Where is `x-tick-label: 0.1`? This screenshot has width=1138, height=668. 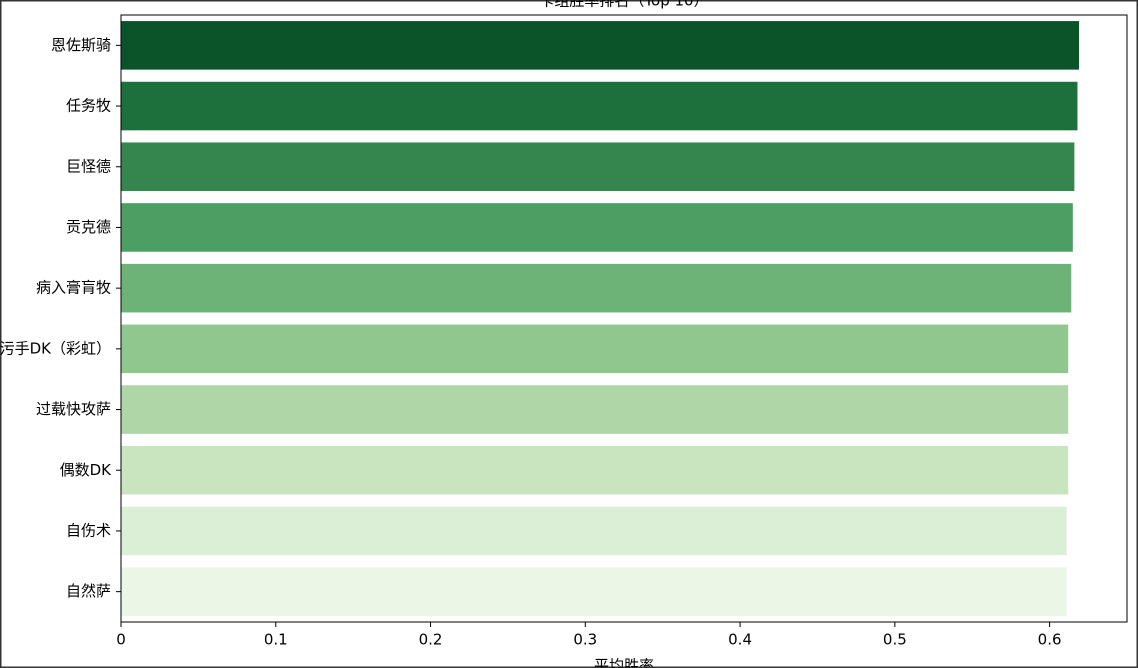
x-tick-label: 0.1 is located at coordinates (276, 640).